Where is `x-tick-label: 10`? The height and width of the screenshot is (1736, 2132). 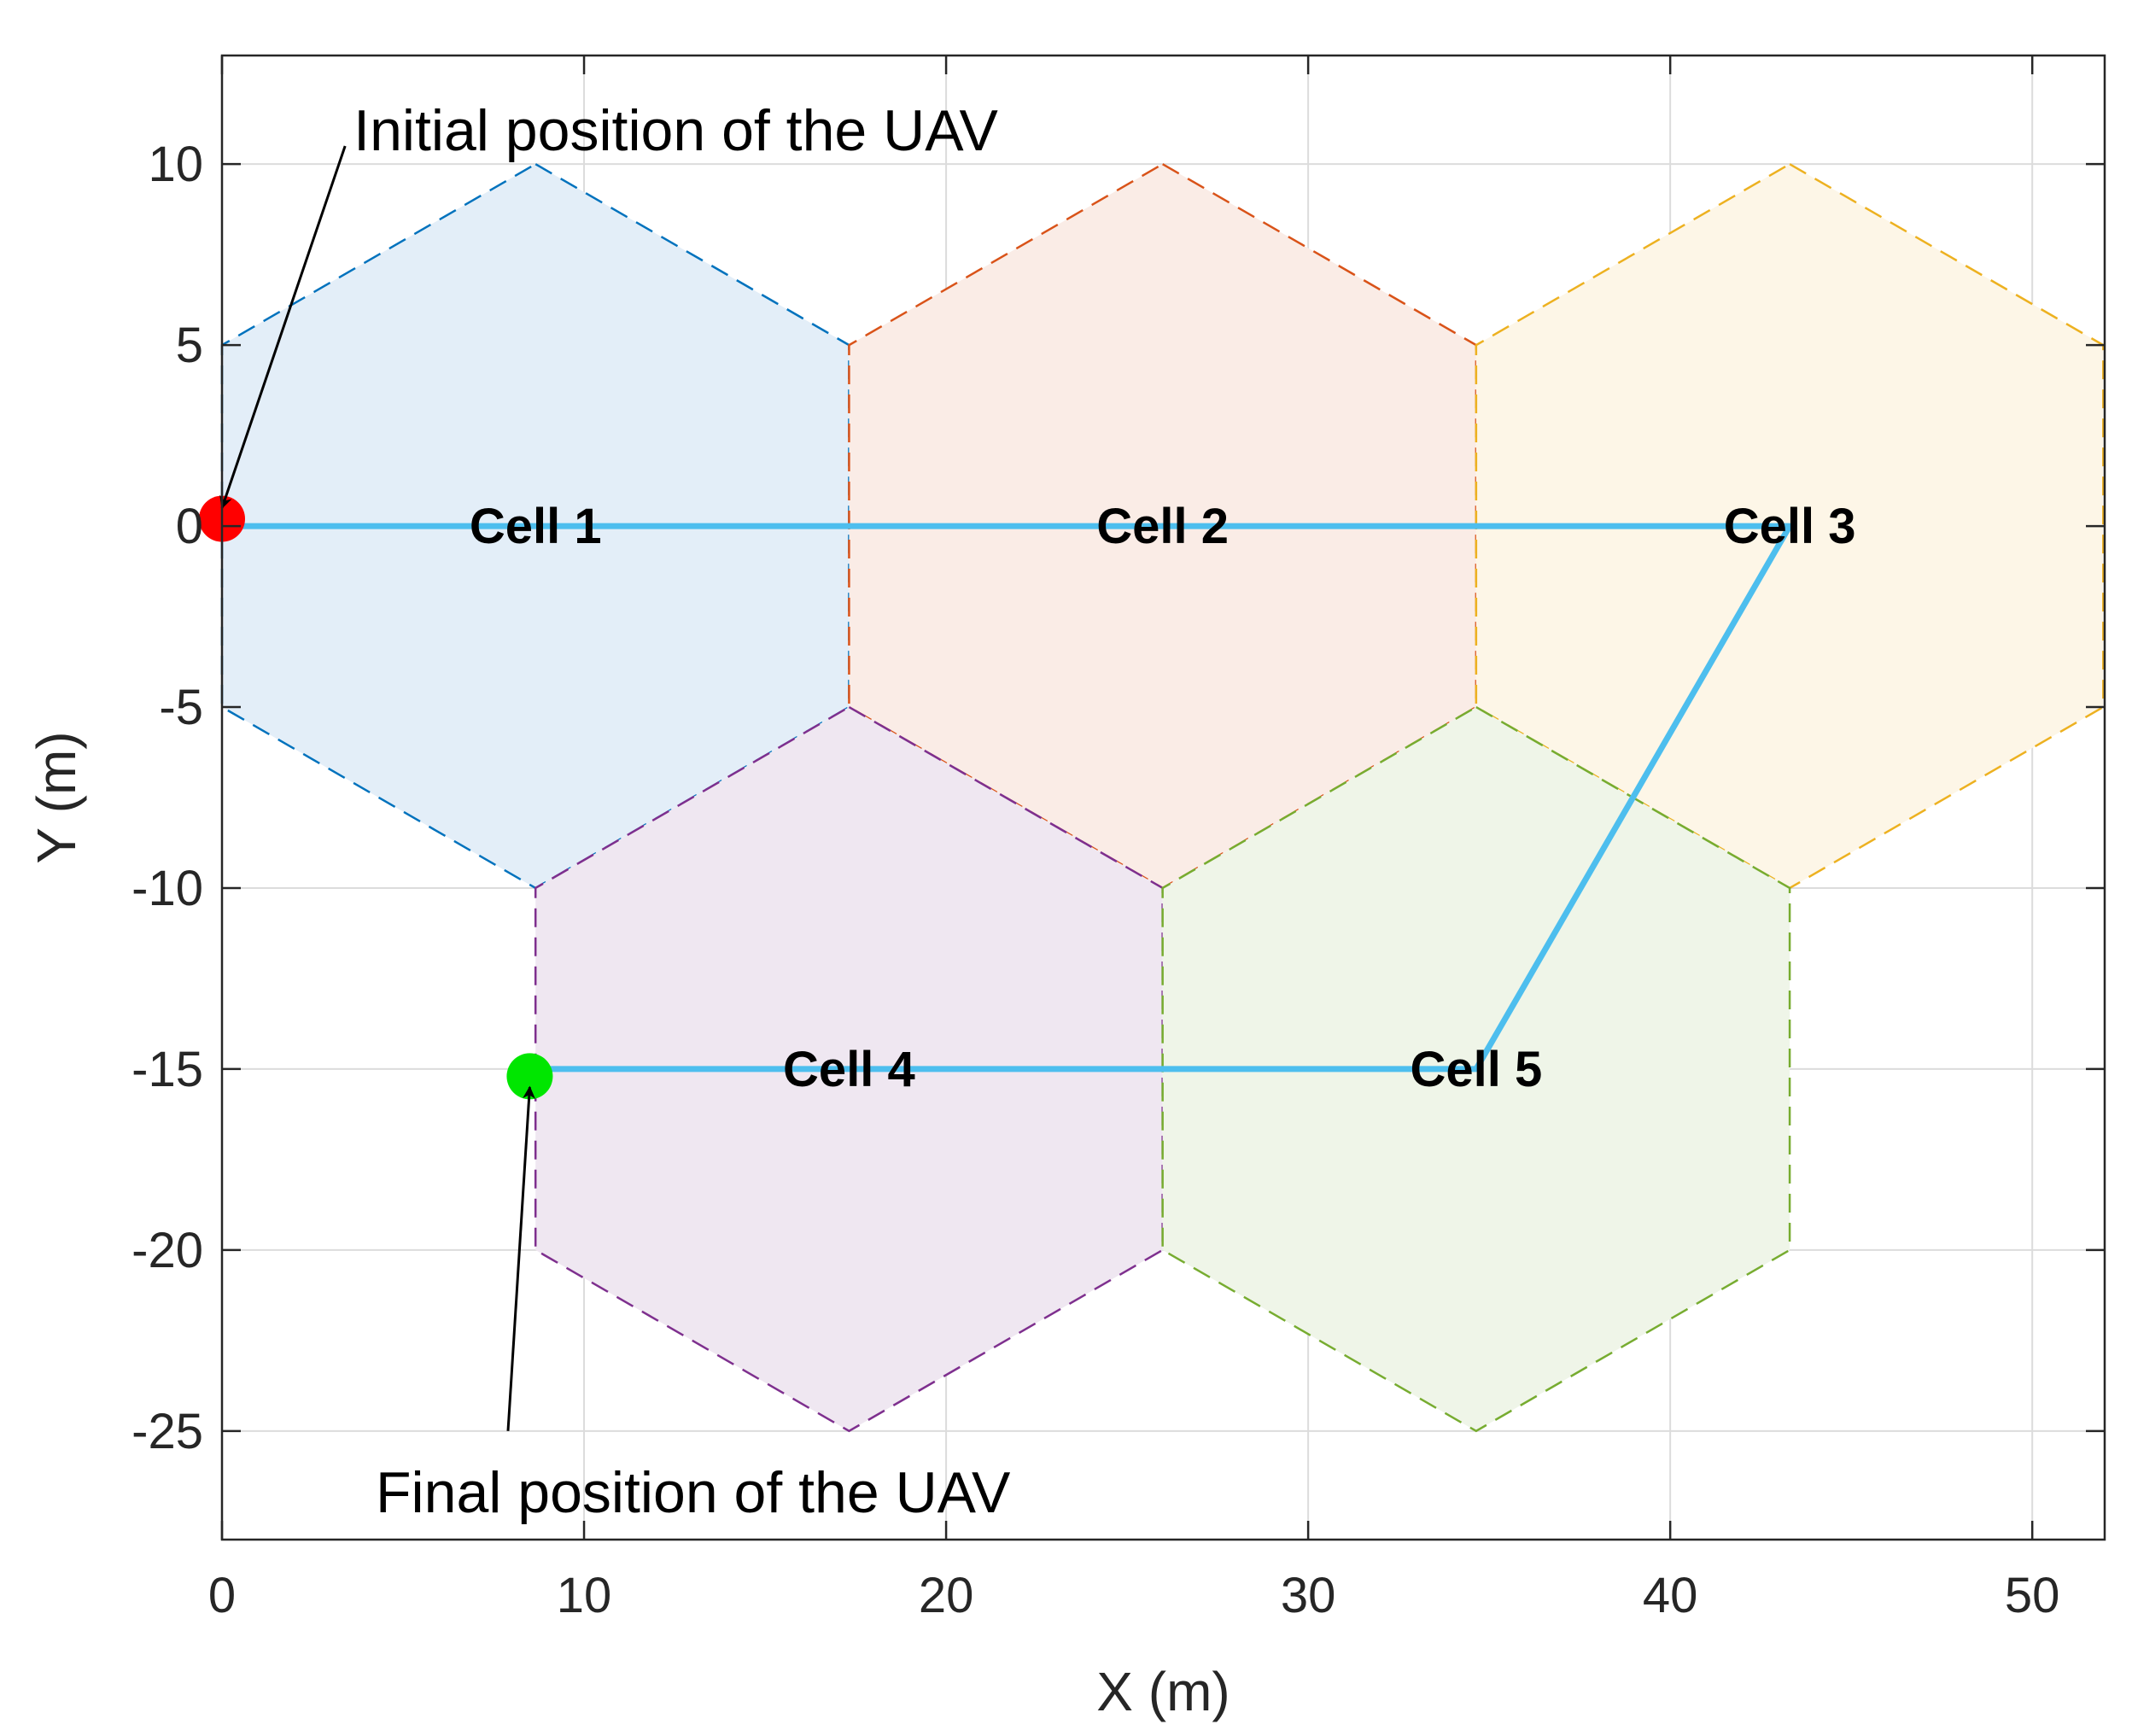 x-tick-label: 10 is located at coordinates (584, 1596).